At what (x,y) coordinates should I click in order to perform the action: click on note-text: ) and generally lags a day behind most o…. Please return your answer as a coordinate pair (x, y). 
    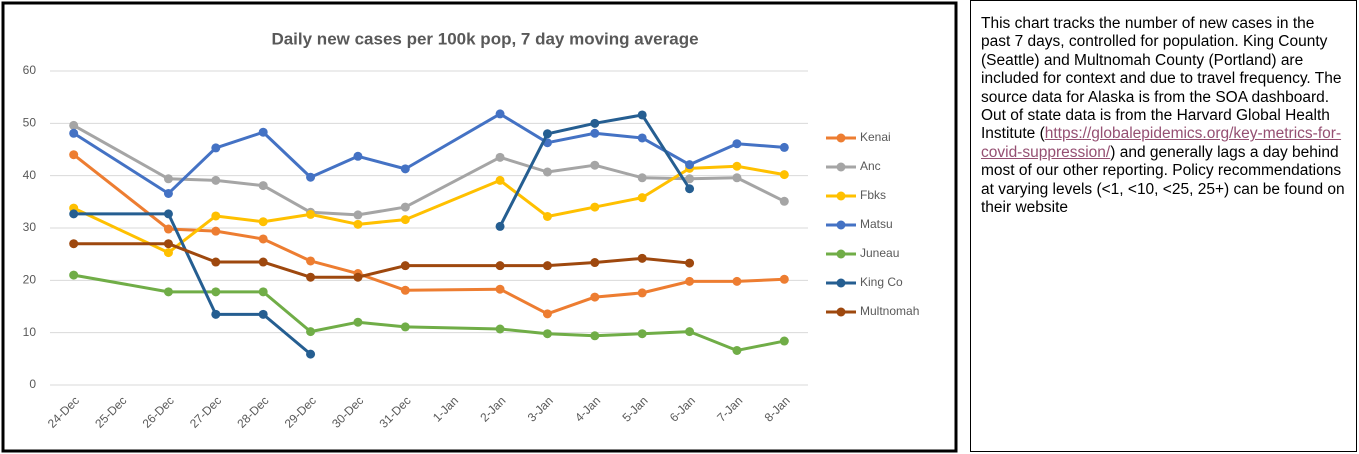
    Looking at the image, I should click on (1163, 180).